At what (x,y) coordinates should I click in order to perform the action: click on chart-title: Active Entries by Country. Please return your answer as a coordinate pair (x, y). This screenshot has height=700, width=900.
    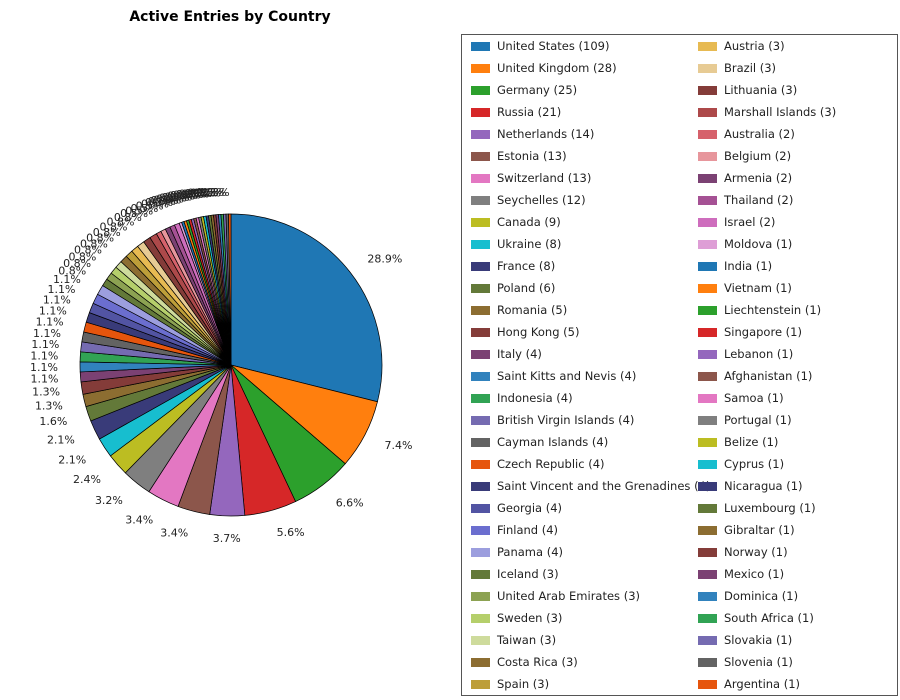
    Looking at the image, I should click on (230, 17).